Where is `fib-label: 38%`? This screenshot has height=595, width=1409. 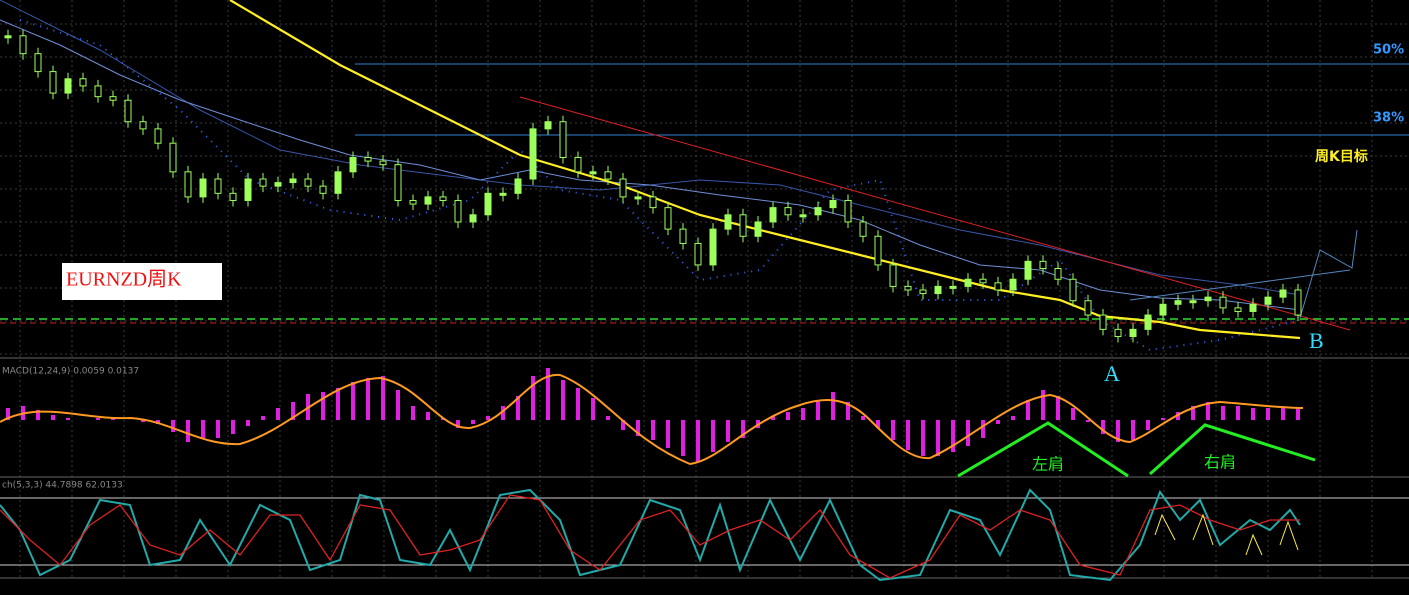 fib-label: 38% is located at coordinates (1388, 118).